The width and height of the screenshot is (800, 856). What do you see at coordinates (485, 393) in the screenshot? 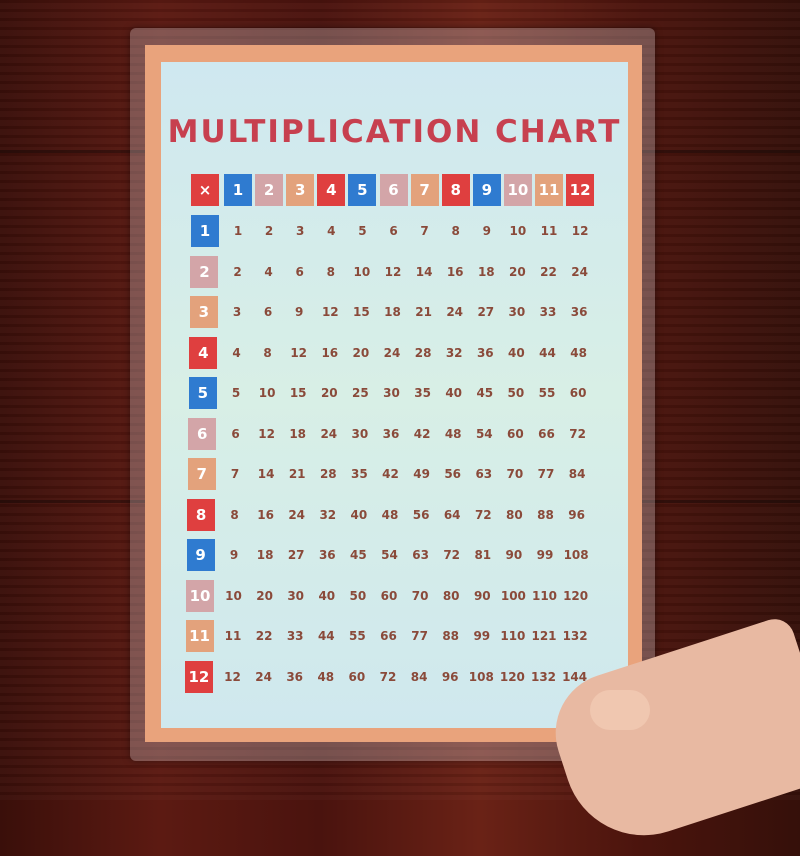
I see `product-cell: 45` at bounding box center [485, 393].